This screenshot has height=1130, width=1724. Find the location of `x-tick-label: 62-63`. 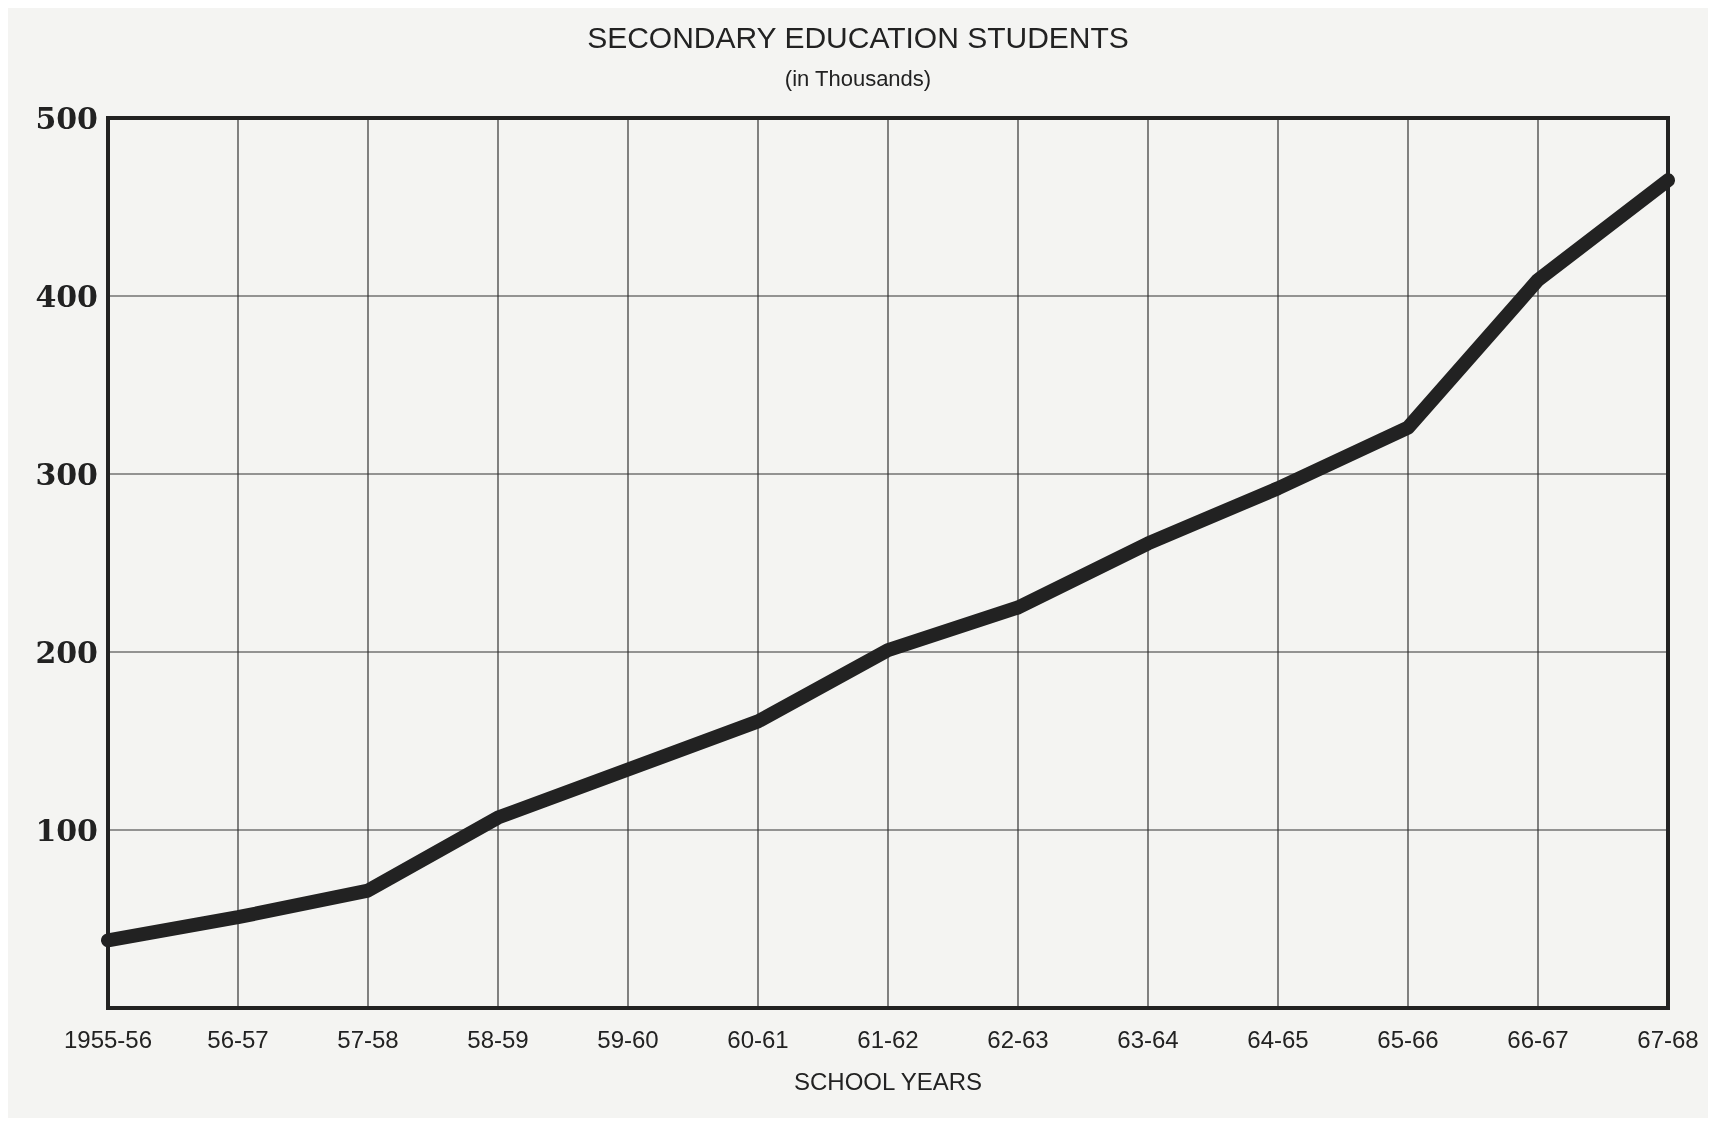

x-tick-label: 62-63 is located at coordinates (1018, 1039).